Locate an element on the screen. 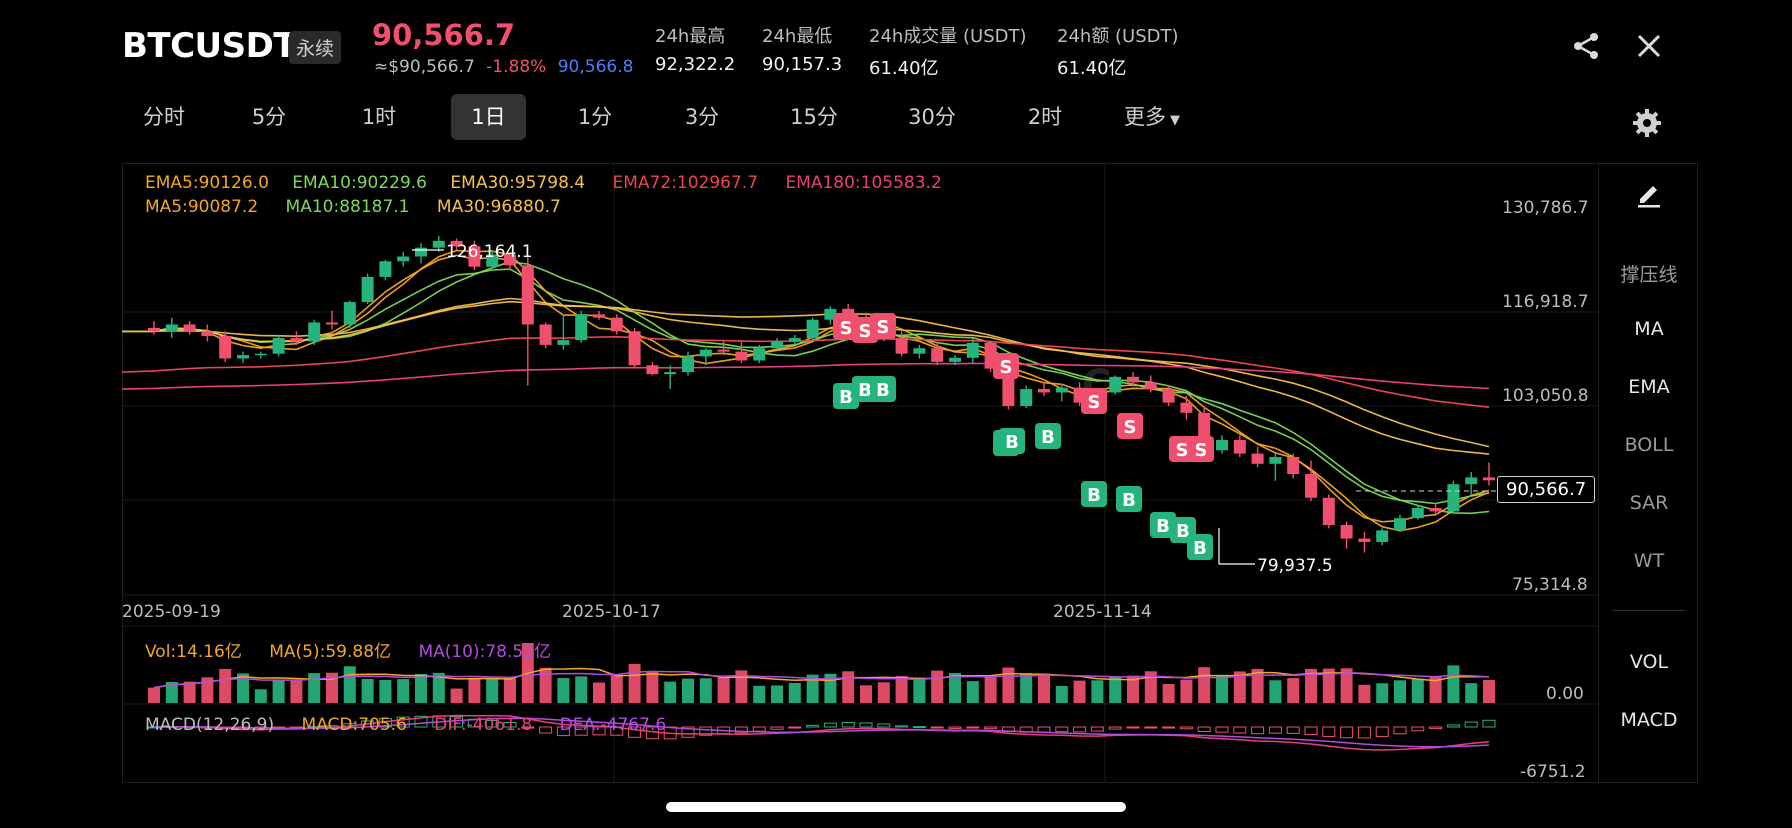 The image size is (1792, 828). tab-timeframe-active: 1日 is located at coordinates (488, 117).